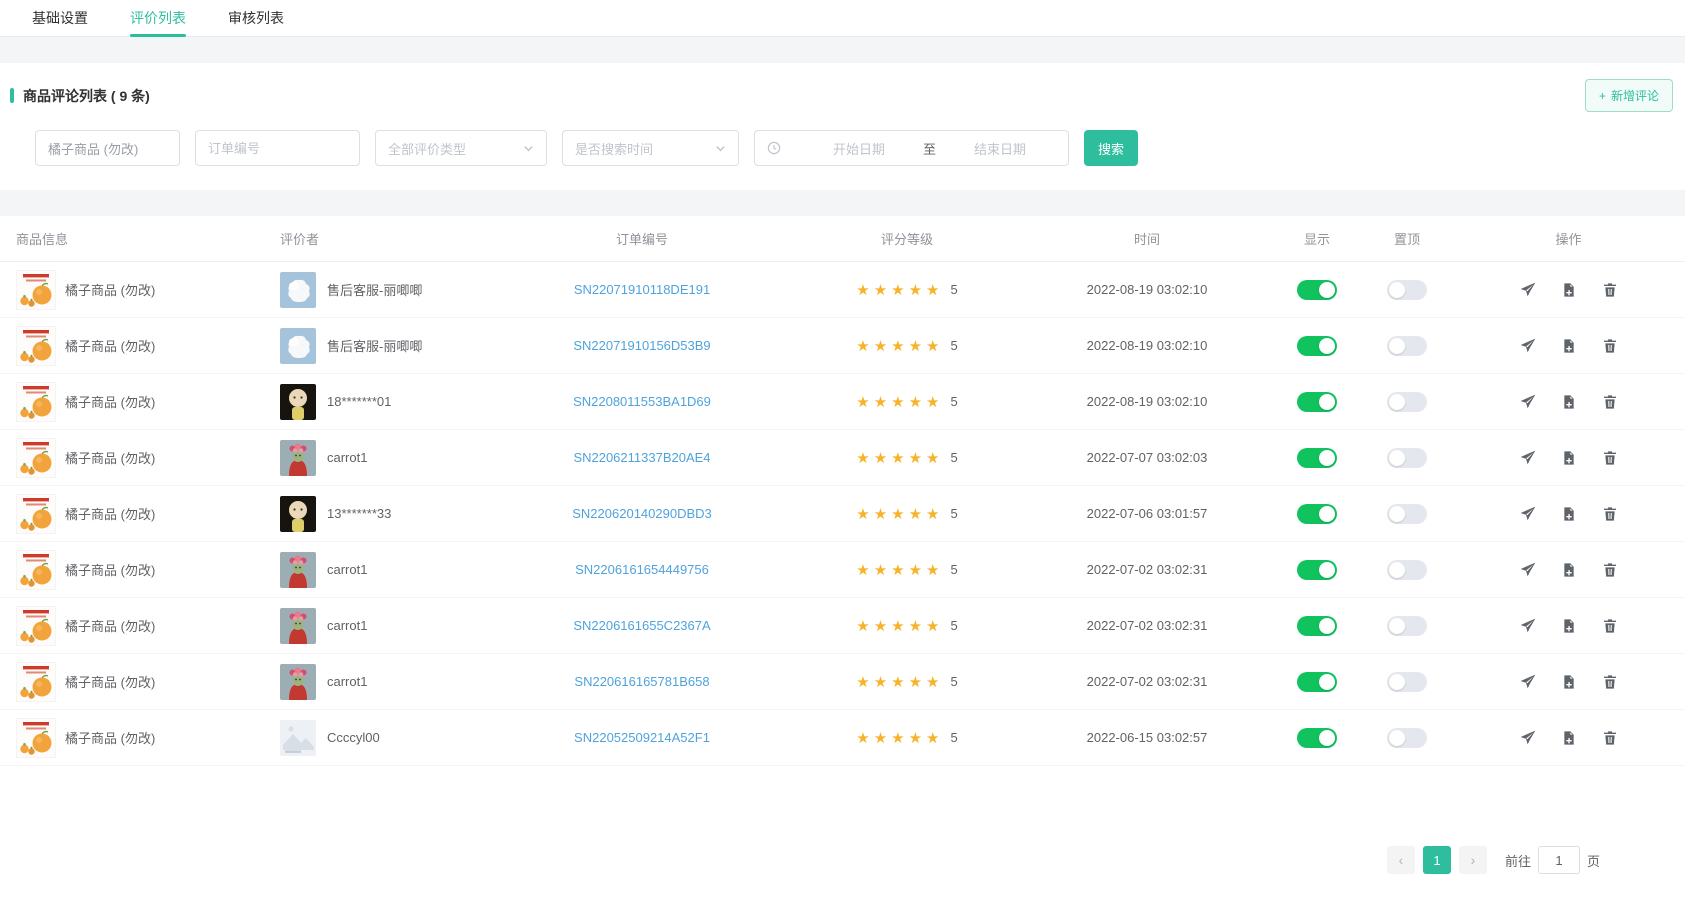 This screenshot has width=1685, height=916. I want to click on order-number-link: SN220616165781B658, so click(642, 681).